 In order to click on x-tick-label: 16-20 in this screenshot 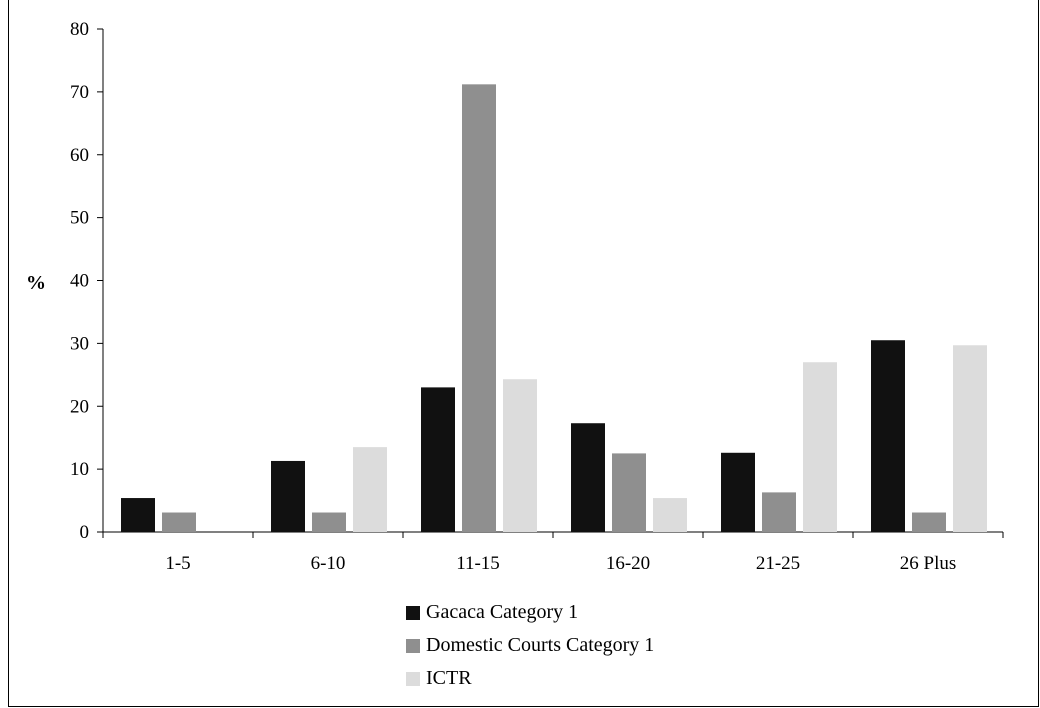, I will do `click(628, 563)`.